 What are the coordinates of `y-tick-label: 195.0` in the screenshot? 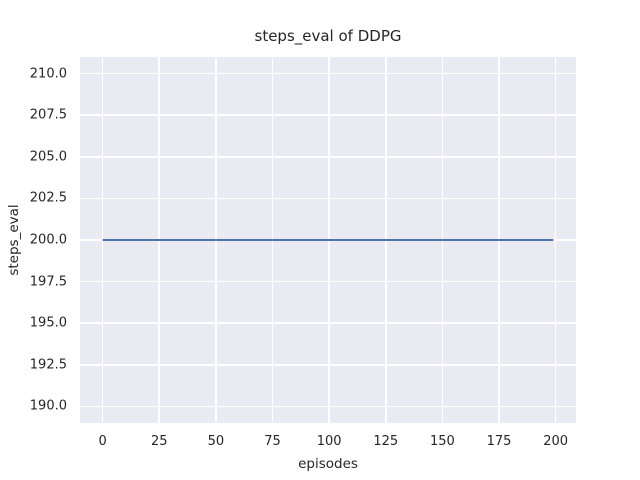 It's located at (48, 323).